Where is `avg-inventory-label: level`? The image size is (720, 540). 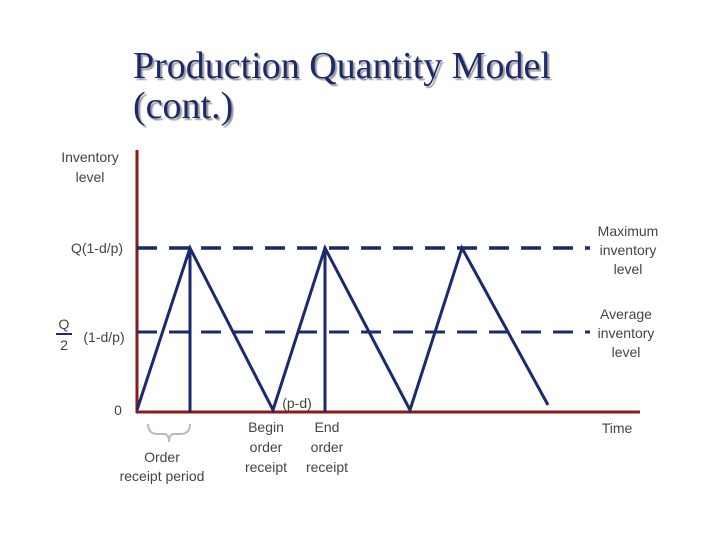 avg-inventory-label: level is located at coordinates (626, 352).